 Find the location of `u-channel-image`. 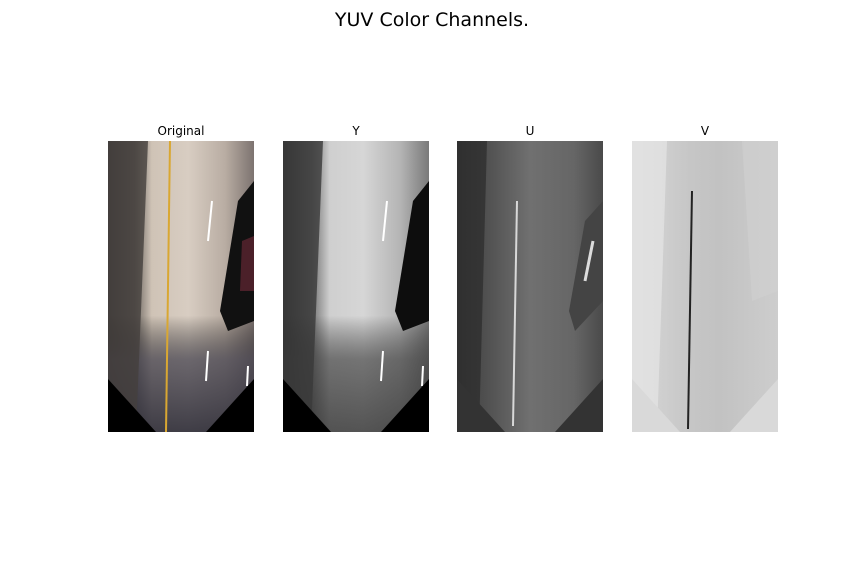

u-channel-image is located at coordinates (530, 286).